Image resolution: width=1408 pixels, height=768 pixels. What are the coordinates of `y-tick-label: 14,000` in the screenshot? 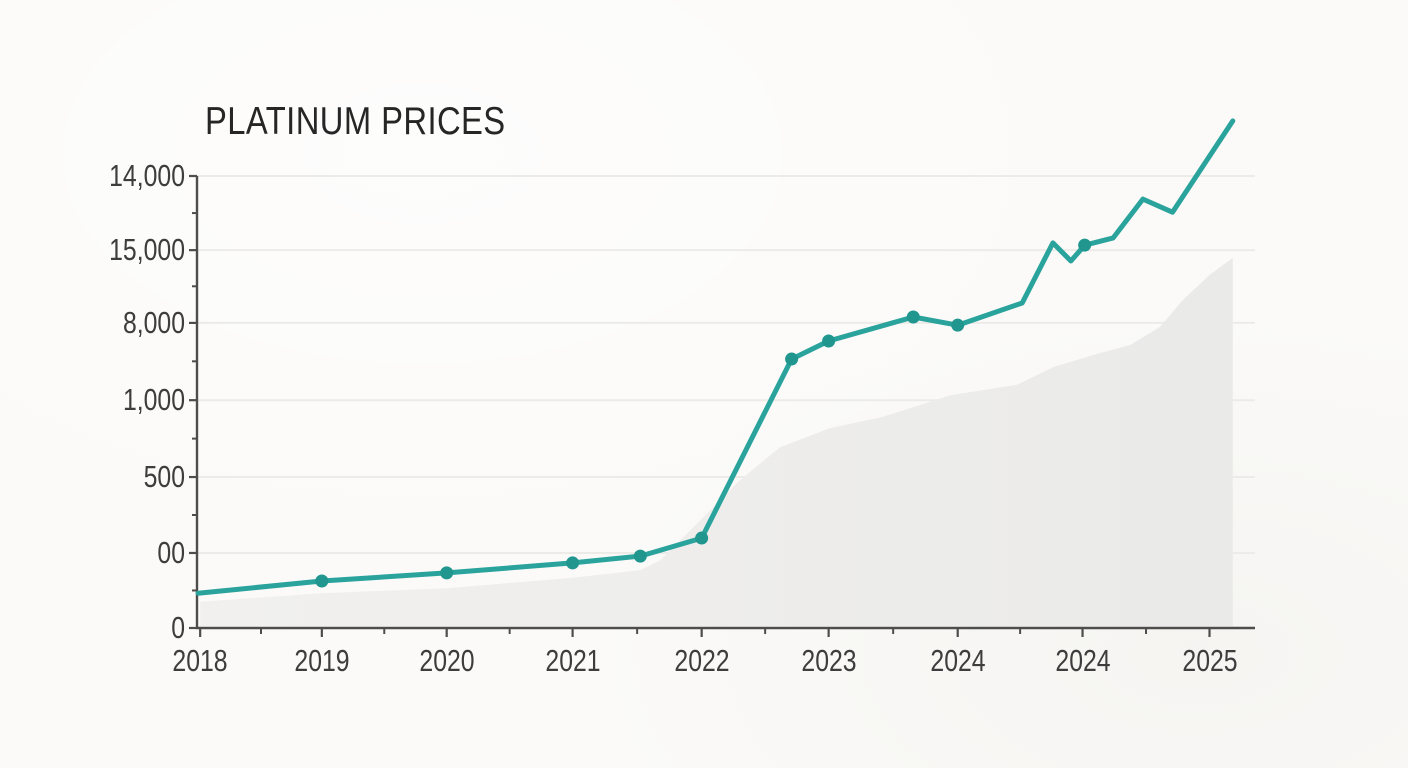 It's located at (147, 175).